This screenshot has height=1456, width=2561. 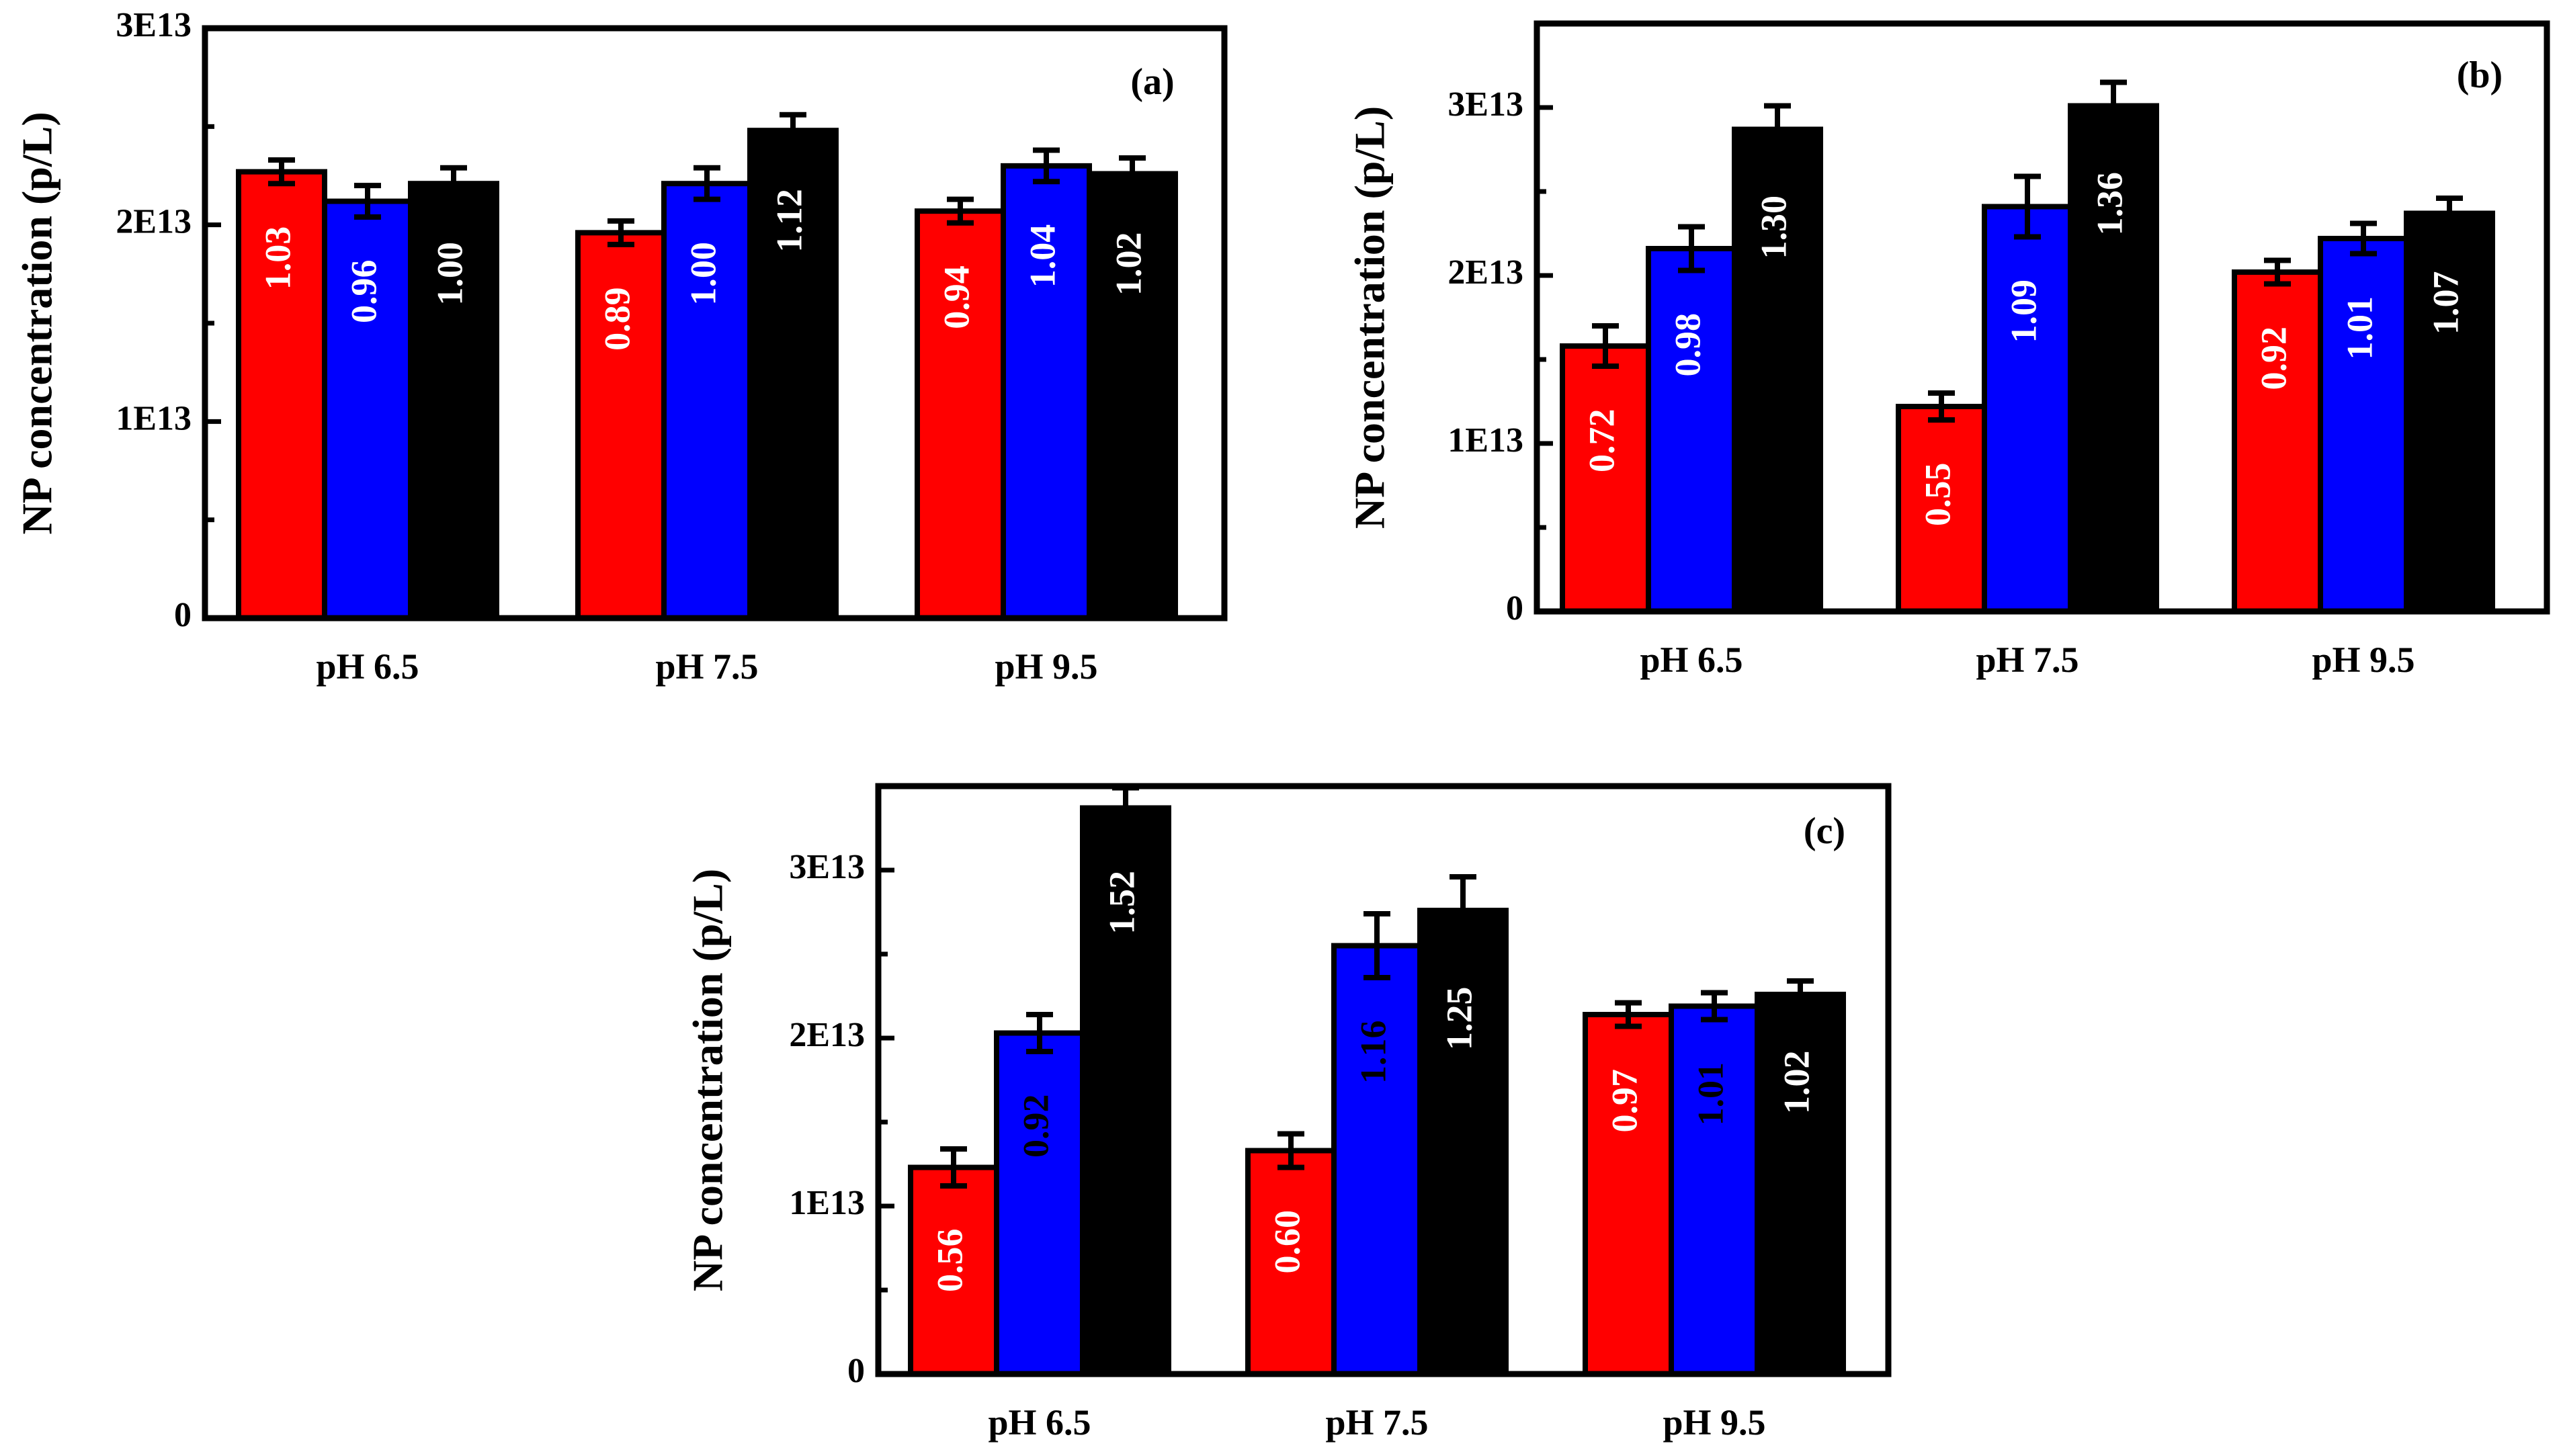 I want to click on bar-value-label: 1.36, so click(x=2109, y=204).